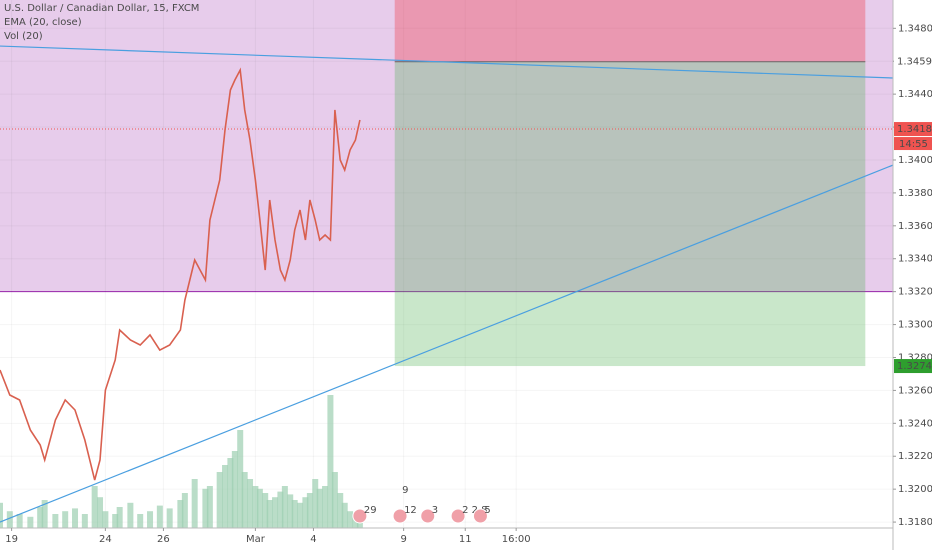  What do you see at coordinates (11, 539) in the screenshot?
I see `x-tick-label: 19` at bounding box center [11, 539].